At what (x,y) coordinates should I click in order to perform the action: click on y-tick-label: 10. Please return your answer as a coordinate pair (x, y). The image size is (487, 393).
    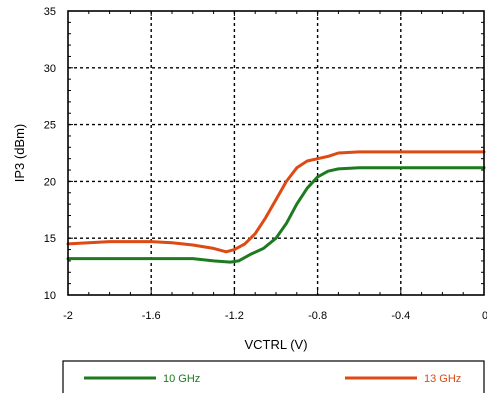
    Looking at the image, I should click on (50, 296).